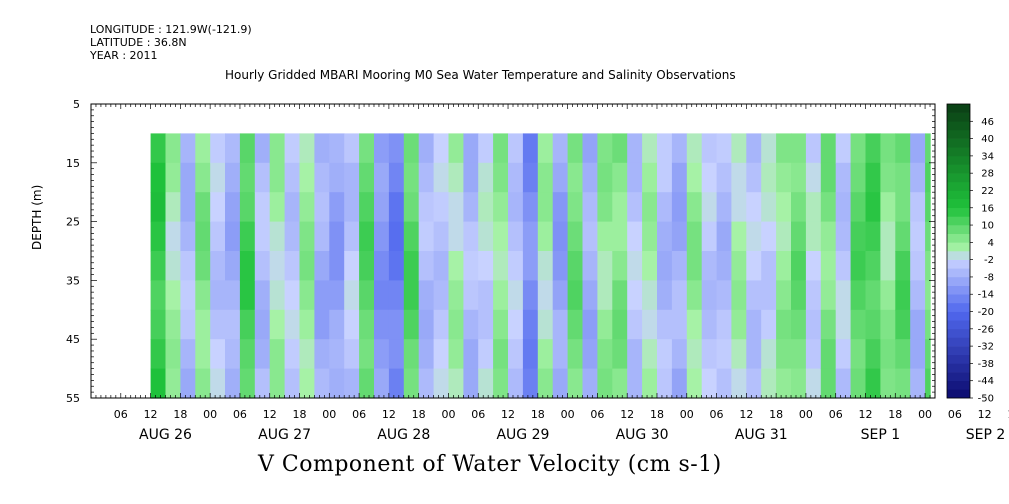 Image resolution: width=1009 pixels, height=504 pixels. Describe the element at coordinates (419, 414) in the screenshot. I see `x-tick-label: 18` at that location.